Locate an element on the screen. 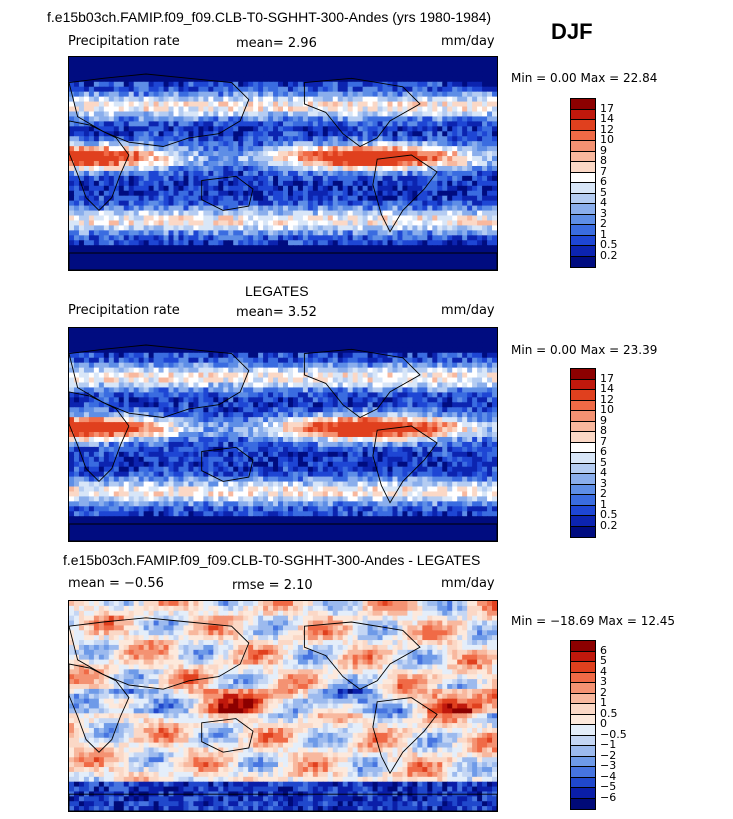 This screenshot has height=819, width=733. colorbar-label: 0.2 is located at coordinates (609, 255).